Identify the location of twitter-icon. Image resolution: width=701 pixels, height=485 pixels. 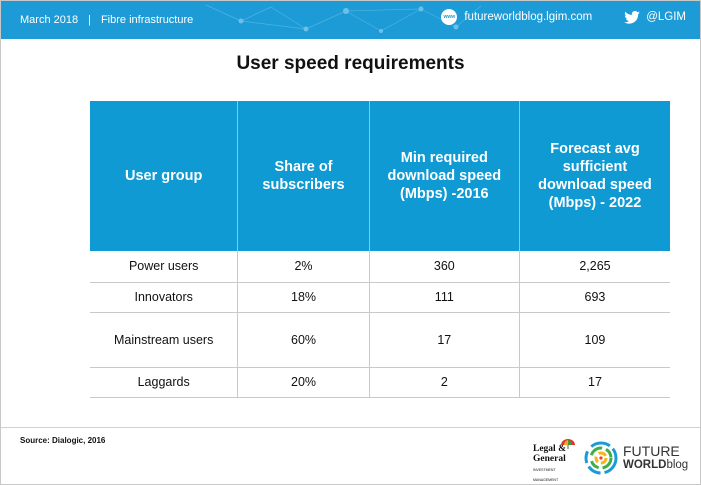
(632, 17).